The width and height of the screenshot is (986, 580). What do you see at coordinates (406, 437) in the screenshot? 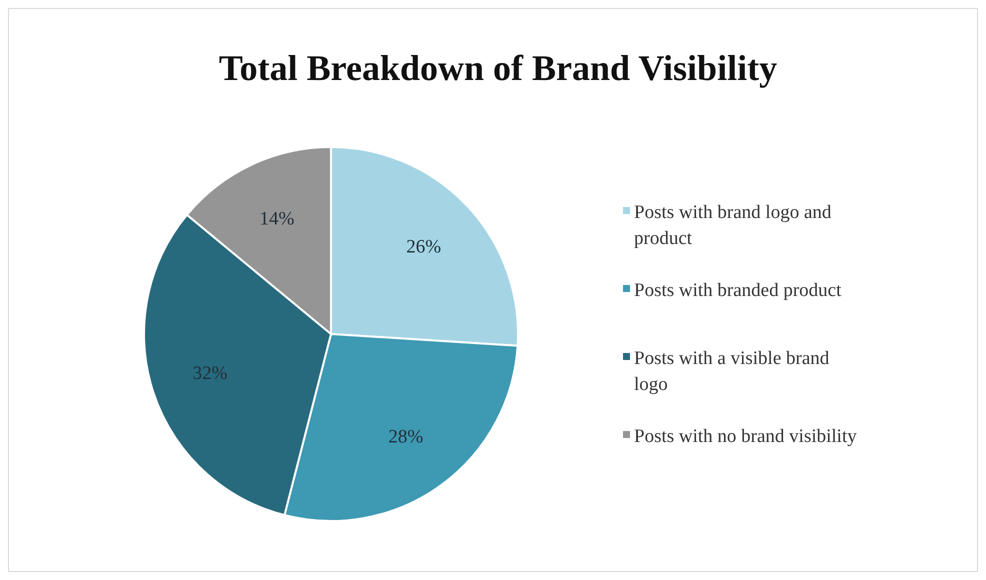
I see `data-label: 28%` at bounding box center [406, 437].